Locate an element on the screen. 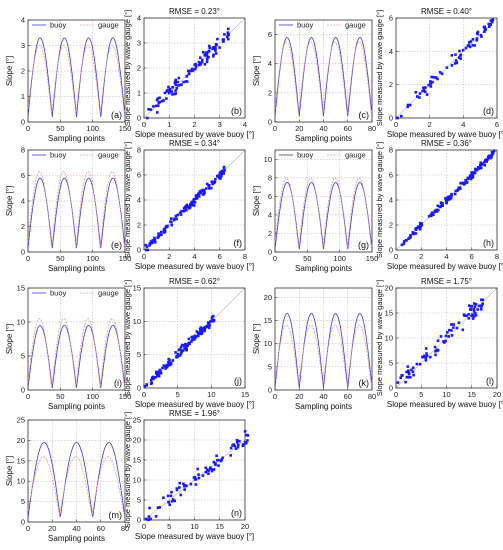 The width and height of the screenshot is (503, 550). legend-label-gauge: gauge is located at coordinates (108, 25).